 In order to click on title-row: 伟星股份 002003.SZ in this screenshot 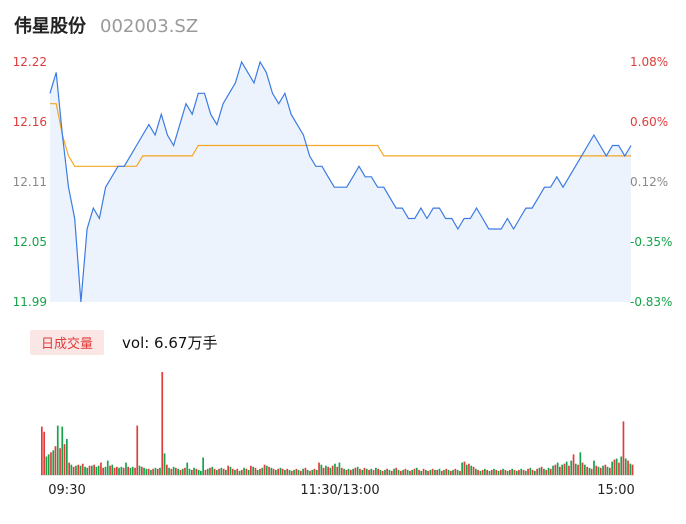, I will do `click(106, 26)`.